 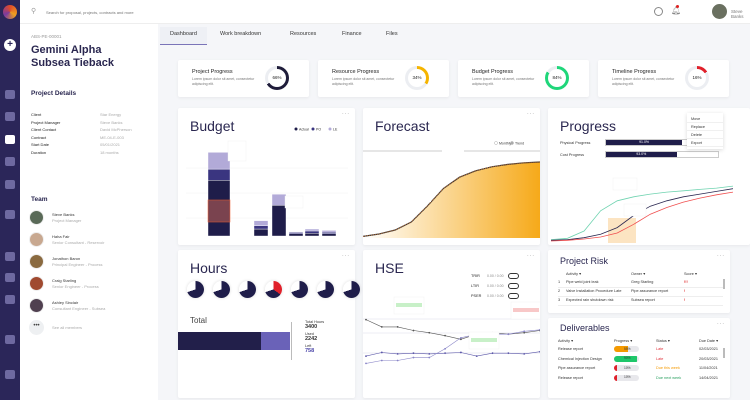 I want to click on menu-item-delete: Delete, so click(x=705, y=135).